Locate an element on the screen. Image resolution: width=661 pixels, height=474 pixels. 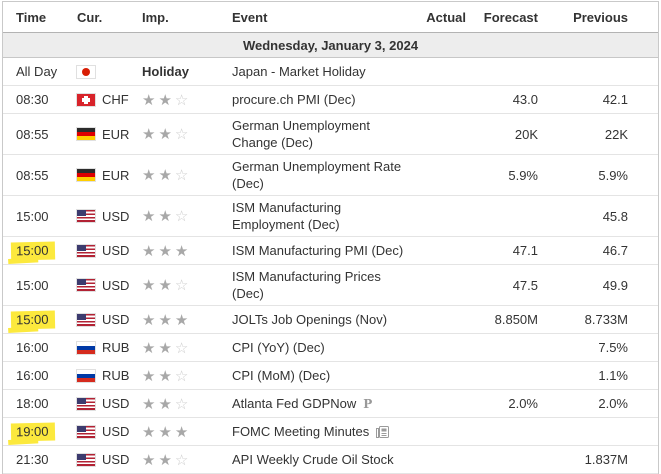
col-header-importance: Imp. is located at coordinates (155, 17).